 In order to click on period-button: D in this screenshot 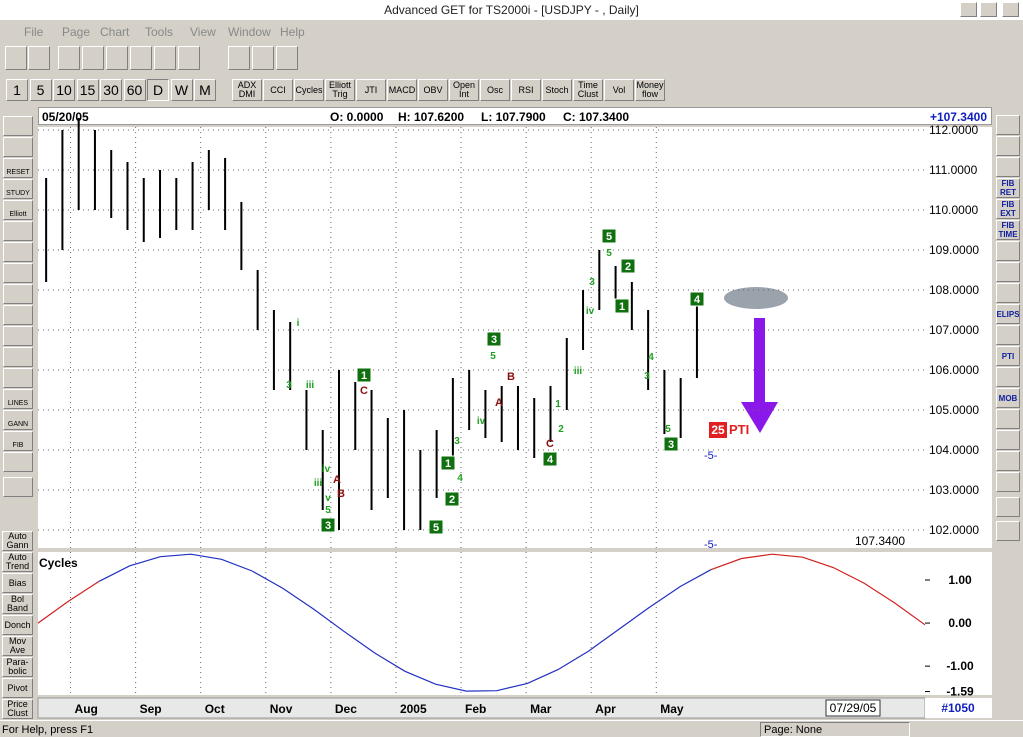, I will do `click(158, 90)`.